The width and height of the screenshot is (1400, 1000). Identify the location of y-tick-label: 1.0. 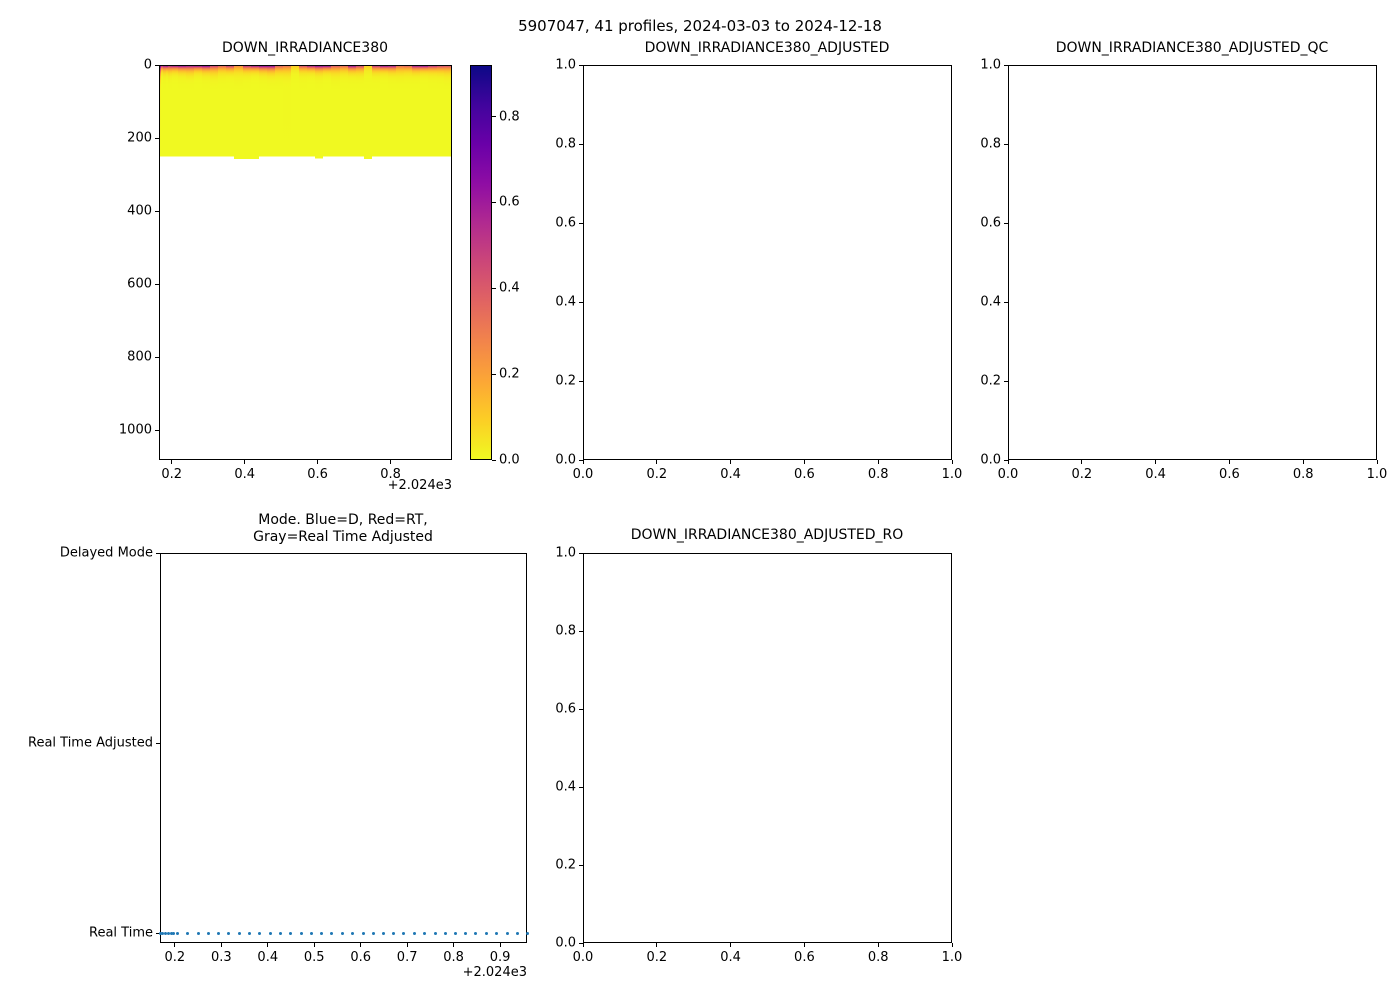
(565, 553).